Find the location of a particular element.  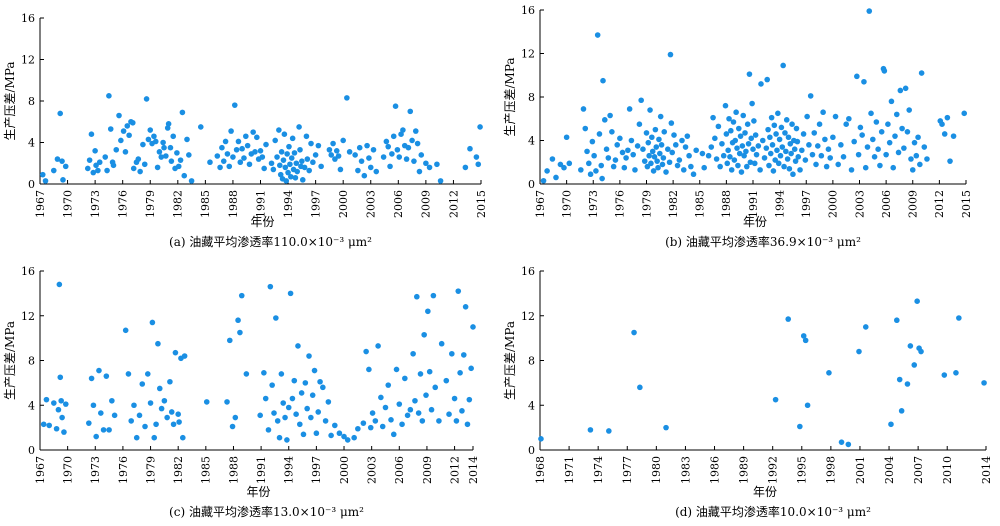

y-tick-label: 4 is located at coordinates (531, 141).